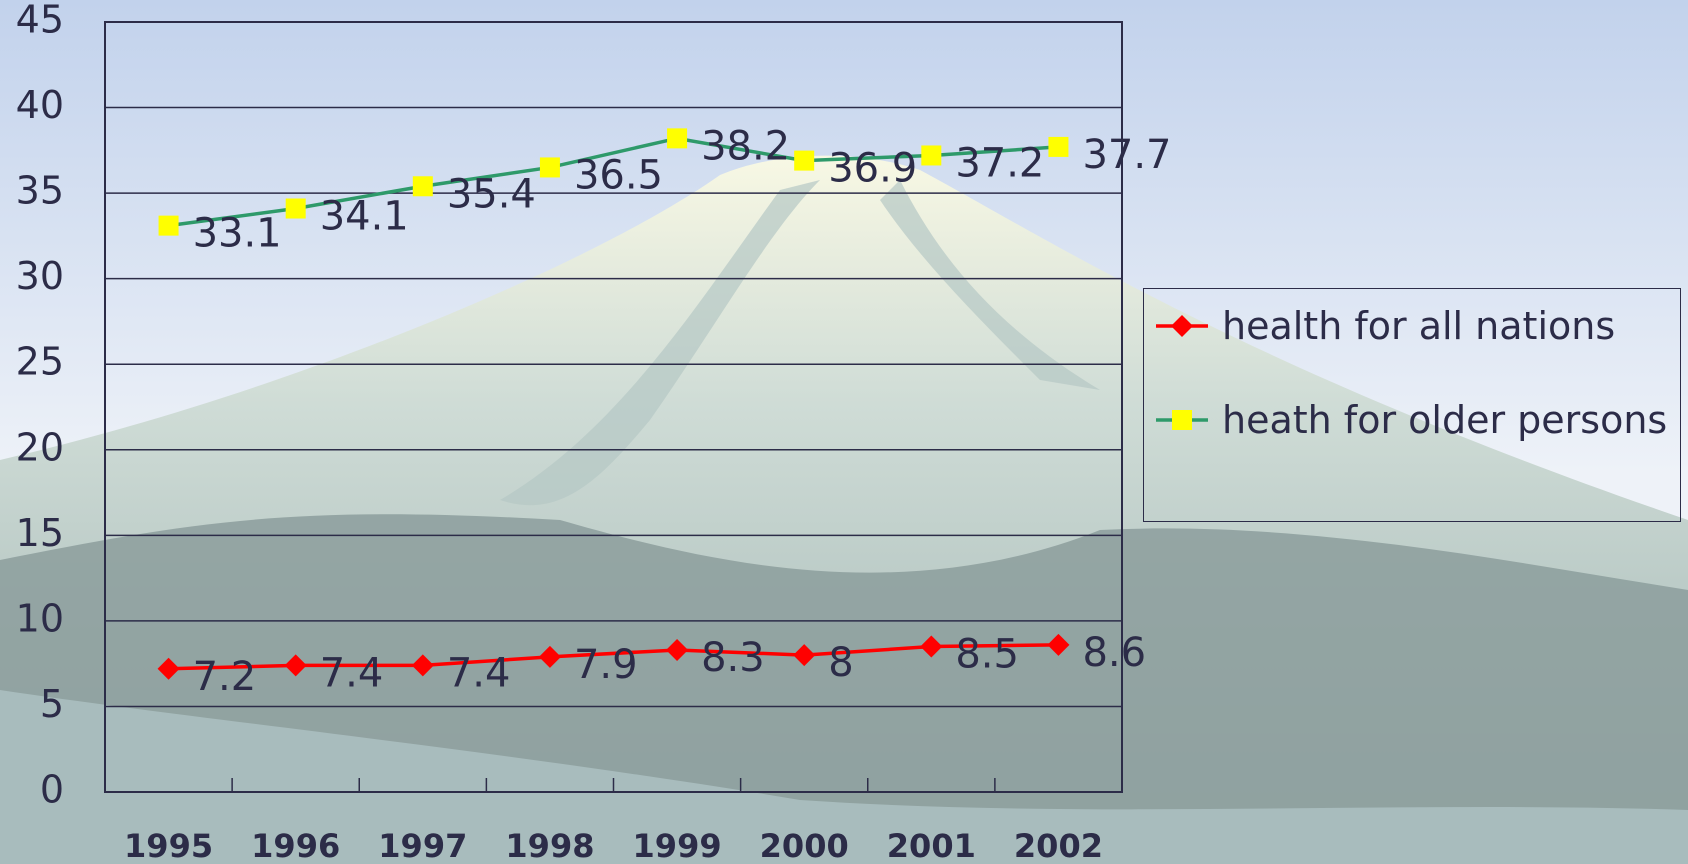 The height and width of the screenshot is (864, 1688). Describe the element at coordinates (40, 362) in the screenshot. I see `y-tick-label: 25` at that location.